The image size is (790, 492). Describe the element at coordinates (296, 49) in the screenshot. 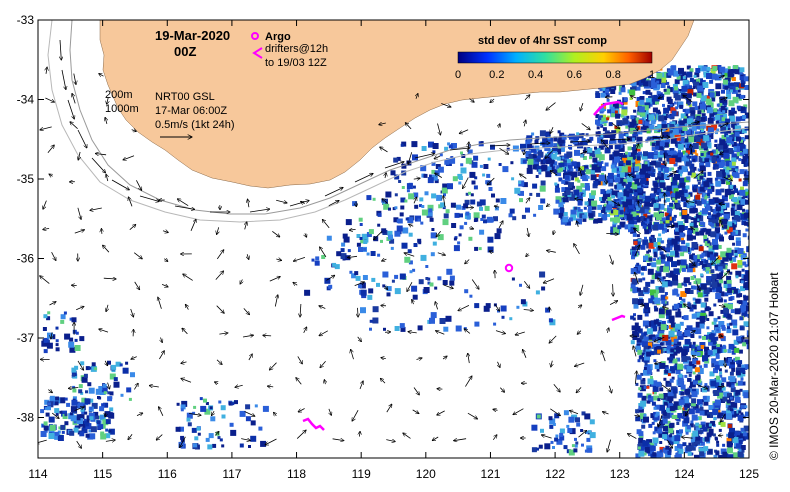

I see `drifter-legend-line1: drifters@12h` at that location.